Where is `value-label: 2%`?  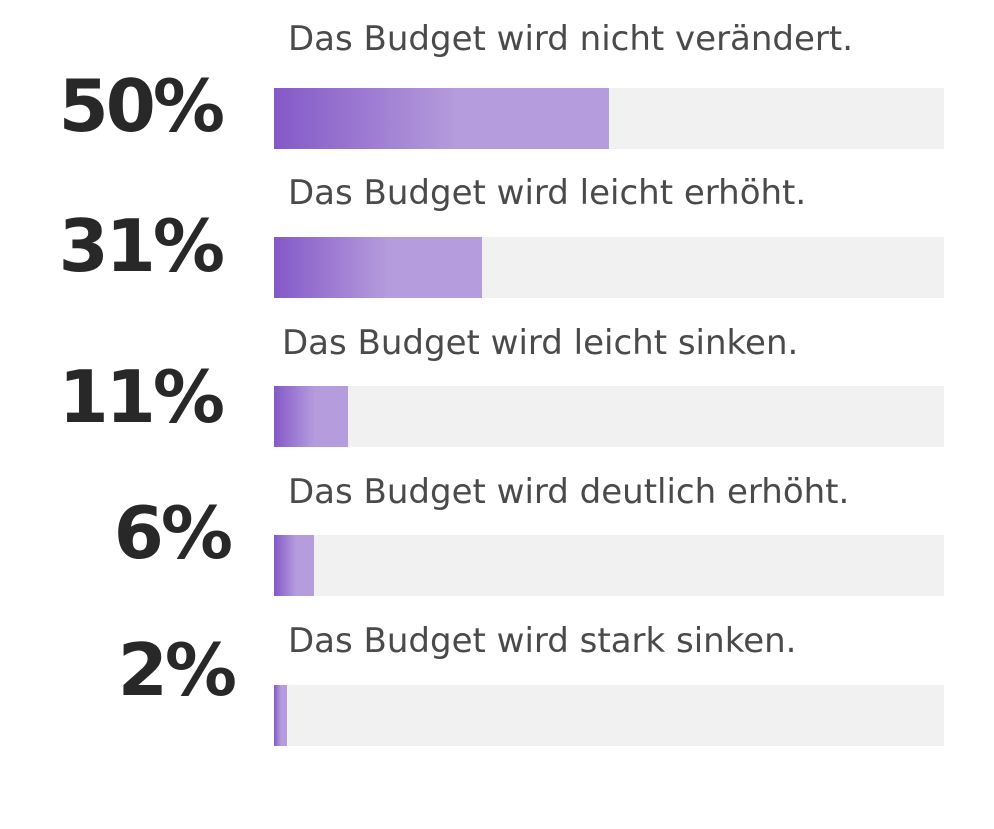
value-label: 2% is located at coordinates (177, 670).